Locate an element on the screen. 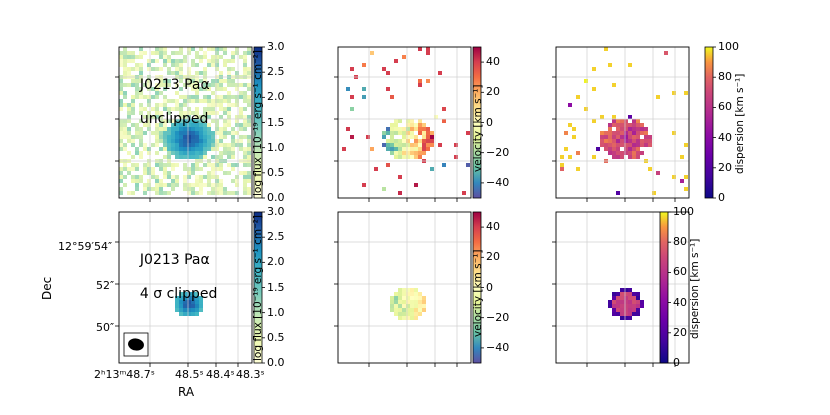 This screenshot has height=415, width=830. beam-ellipse is located at coordinates (136, 344).